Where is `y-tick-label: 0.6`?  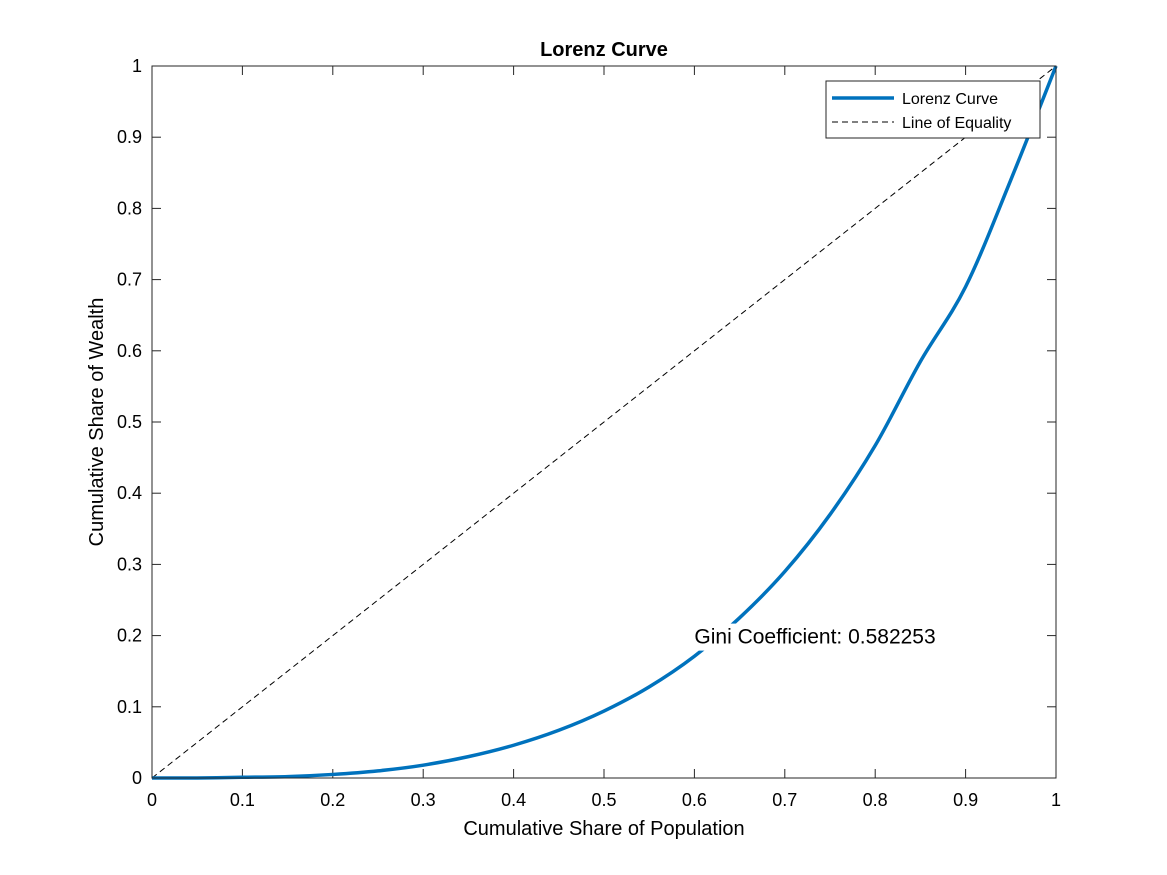
y-tick-label: 0.6 is located at coordinates (129, 351).